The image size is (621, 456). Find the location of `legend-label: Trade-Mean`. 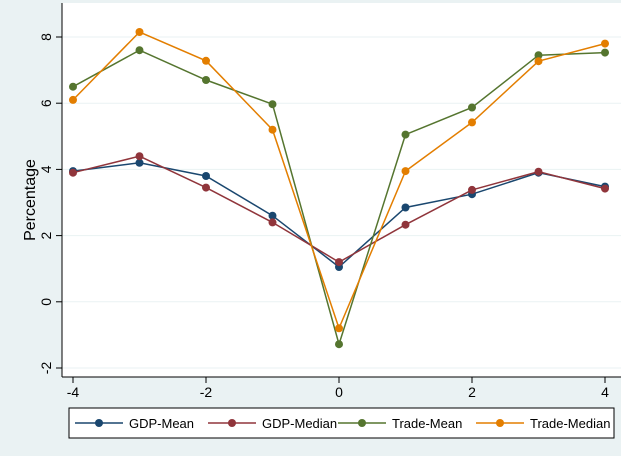

legend-label: Trade-Mean is located at coordinates (427, 423).